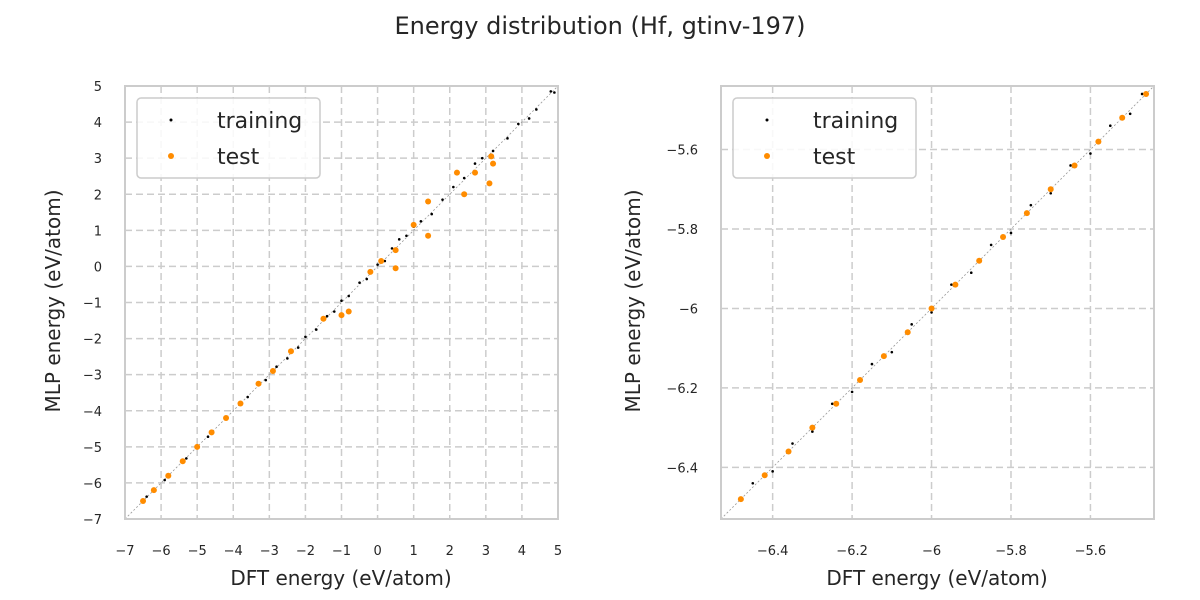 The height and width of the screenshot is (600, 1200). Describe the element at coordinates (340, 578) in the screenshot. I see `x-axis-label: DFT energy (eV/atom)` at that location.